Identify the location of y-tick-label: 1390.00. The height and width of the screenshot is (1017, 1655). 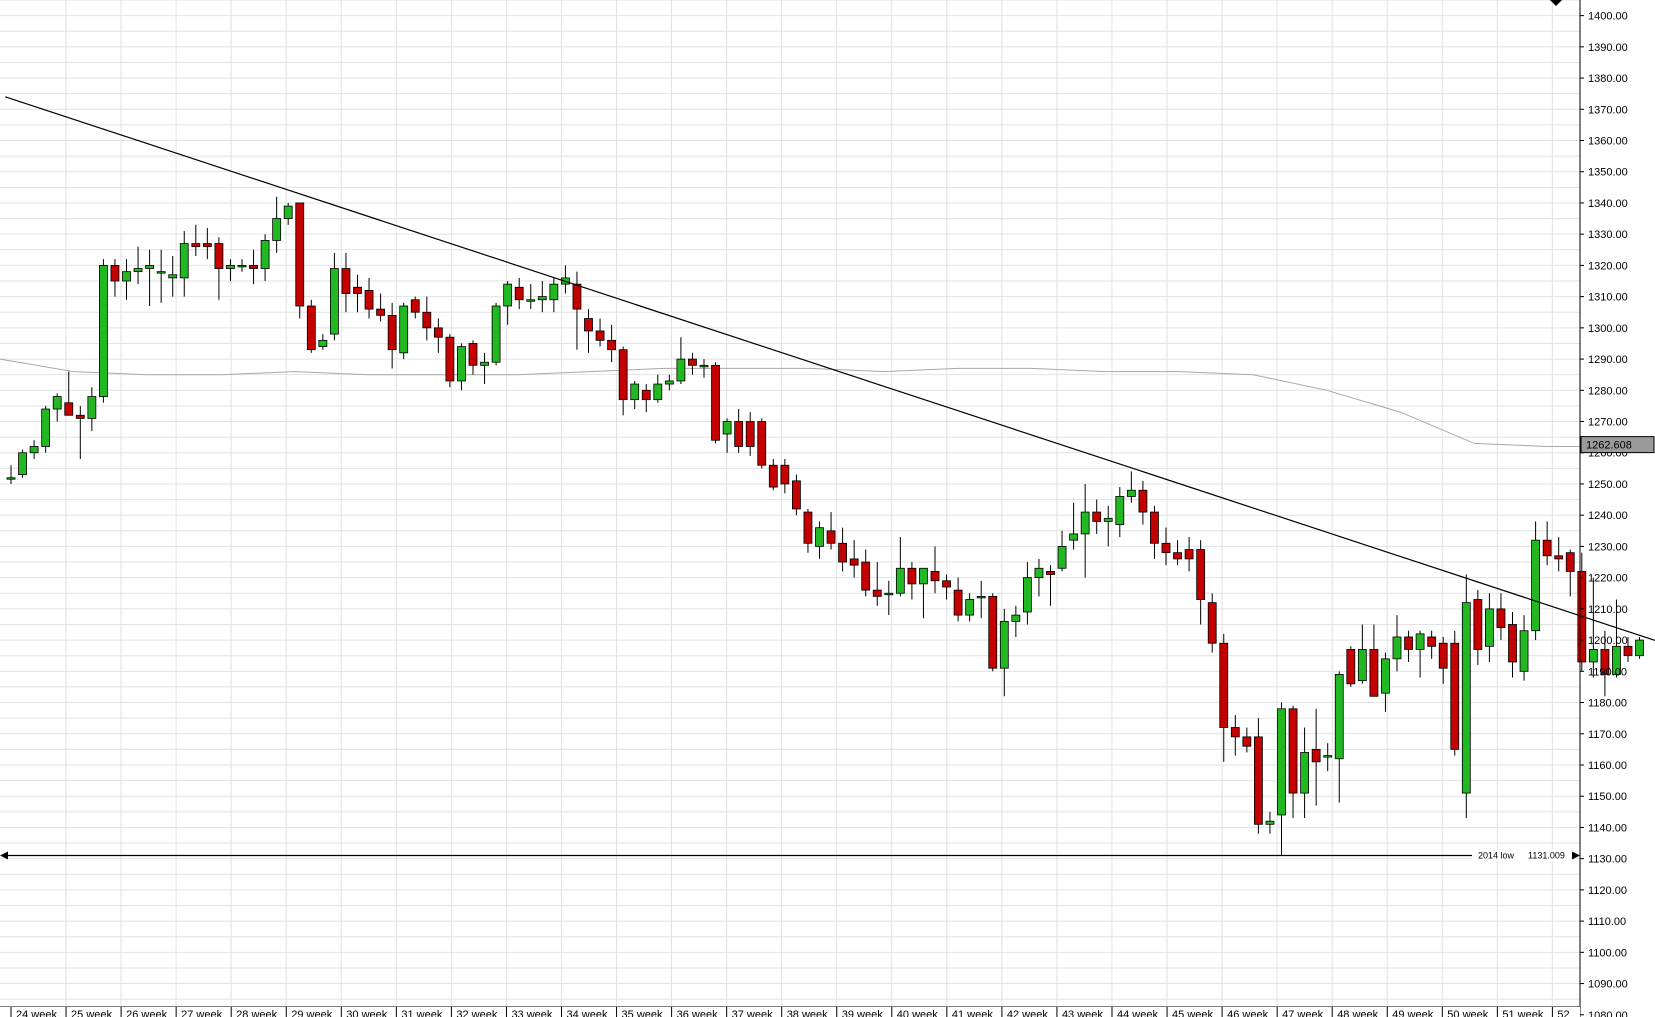
(1608, 48).